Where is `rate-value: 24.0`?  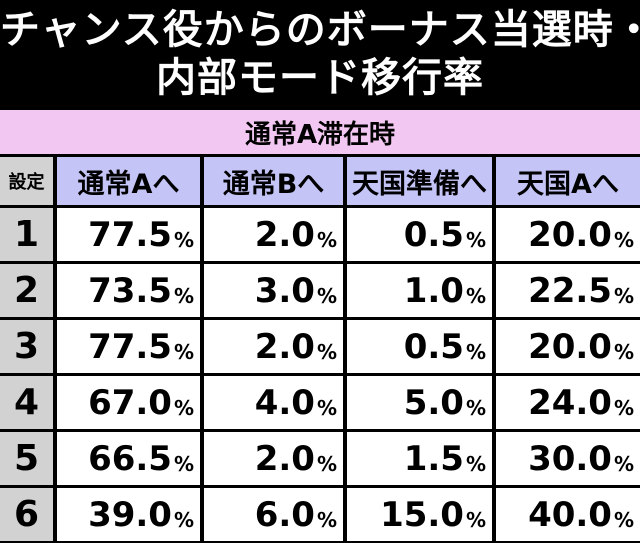 rate-value: 24.0 is located at coordinates (570, 402).